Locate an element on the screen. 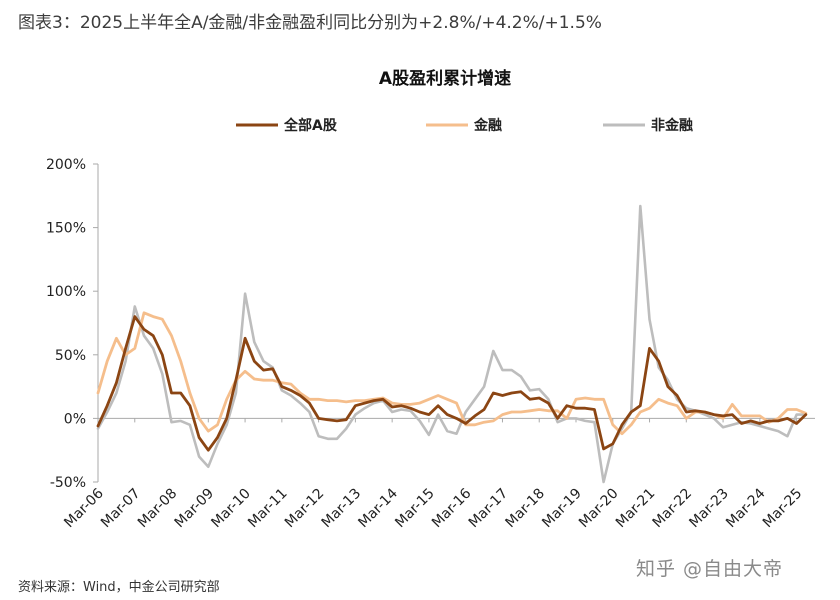  y-tick-label: 50% is located at coordinates (70, 356).